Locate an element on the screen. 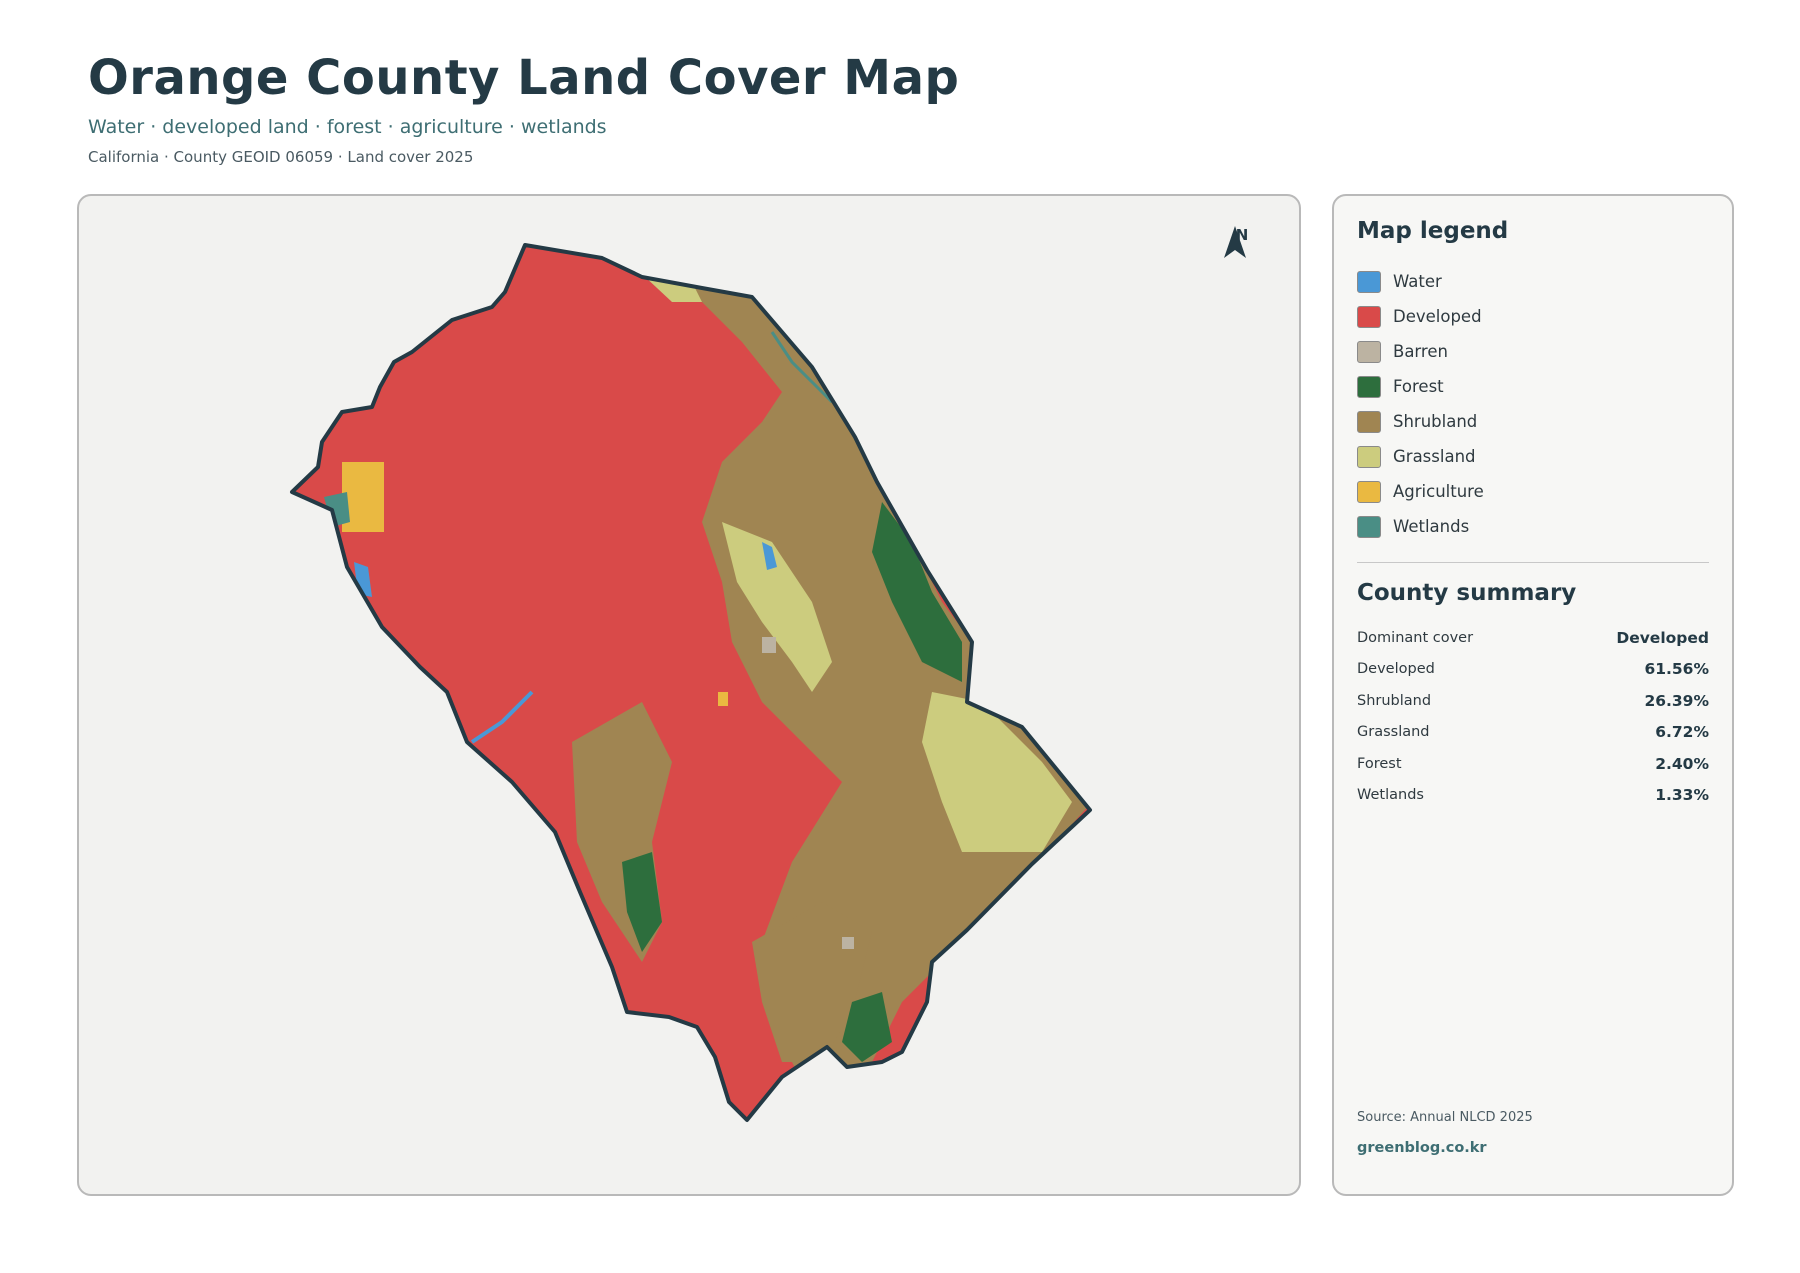 The image size is (1800, 1273). legend-label: Barren is located at coordinates (1420, 351).